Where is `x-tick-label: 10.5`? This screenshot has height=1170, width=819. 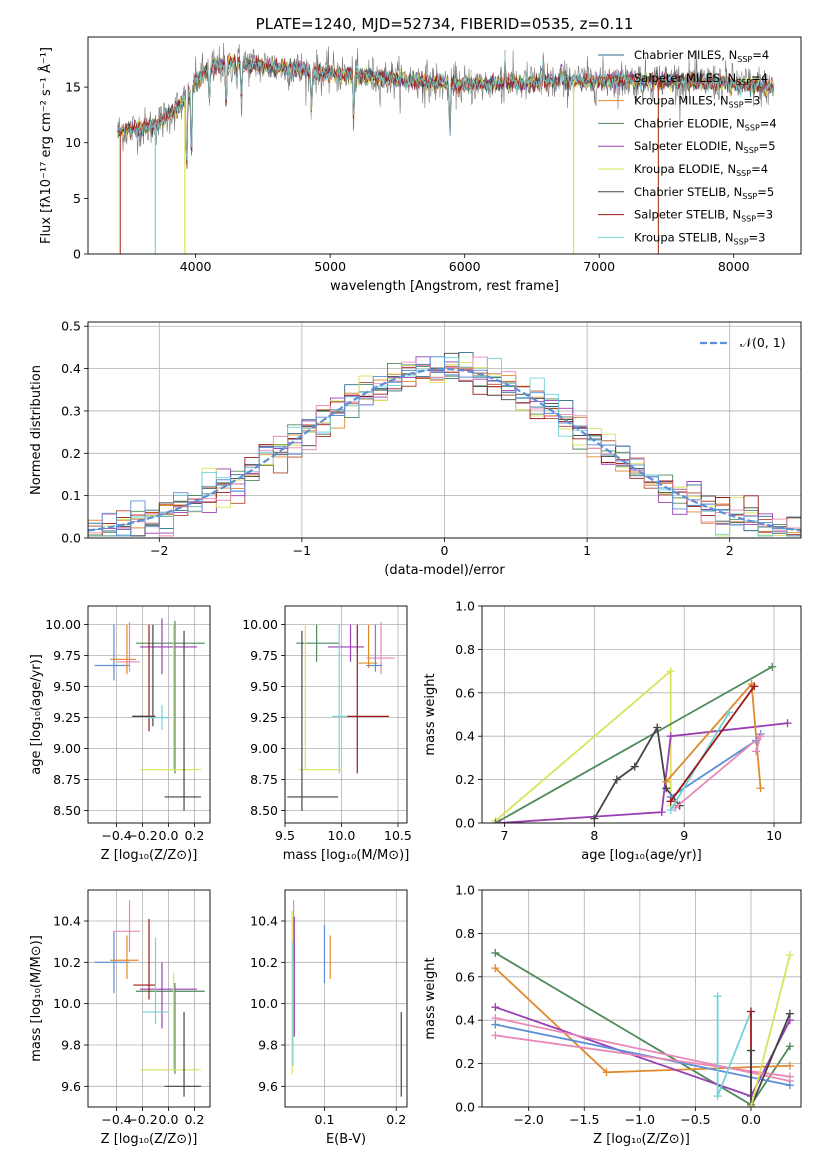 x-tick-label: 10.5 is located at coordinates (398, 835).